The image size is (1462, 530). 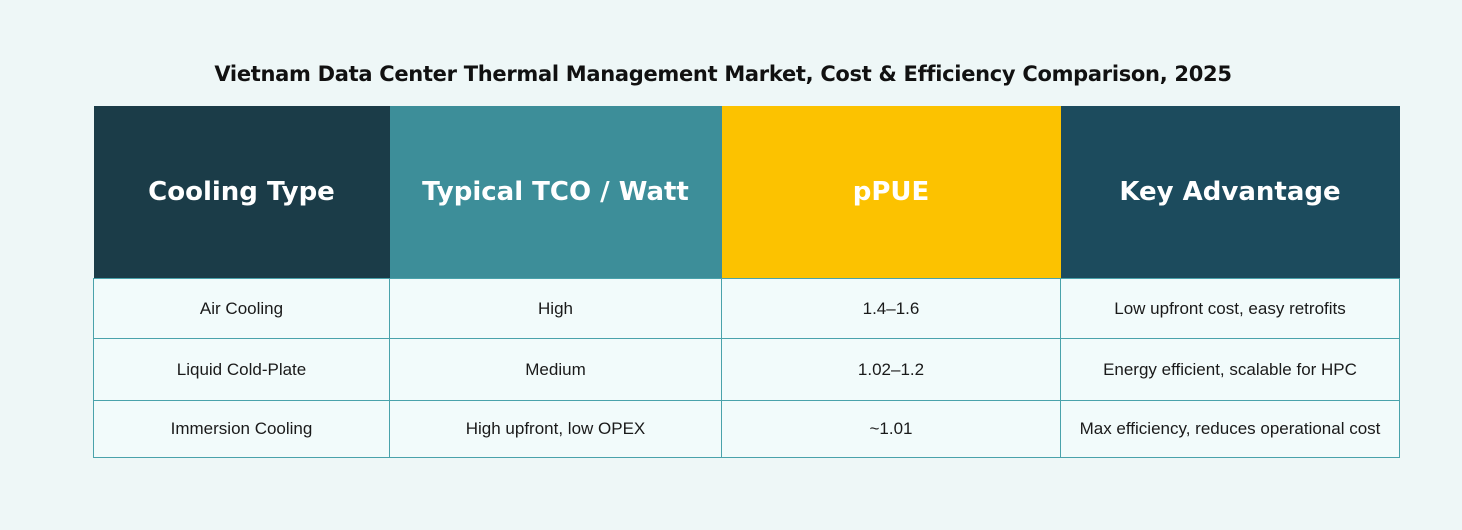 I want to click on cell-tco: Medium, so click(x=555, y=369).